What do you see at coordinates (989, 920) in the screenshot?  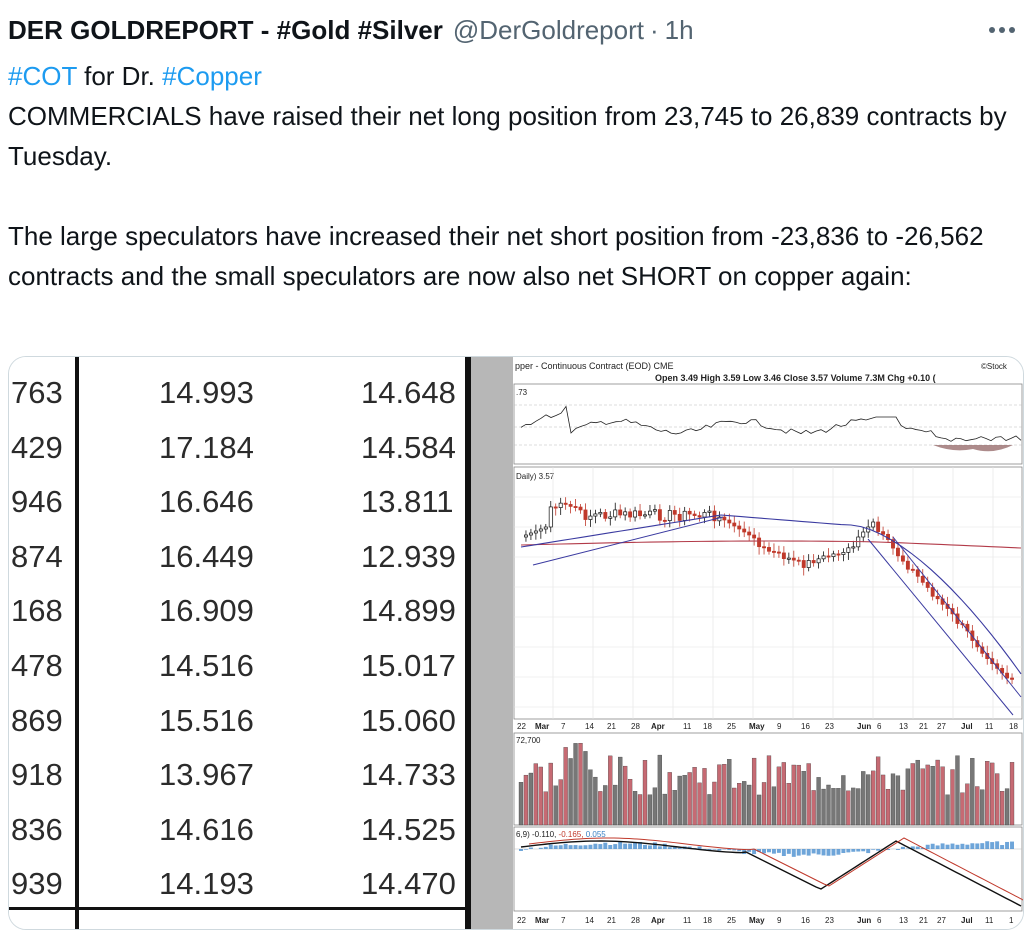 I see `x-tick-label: 11` at bounding box center [989, 920].